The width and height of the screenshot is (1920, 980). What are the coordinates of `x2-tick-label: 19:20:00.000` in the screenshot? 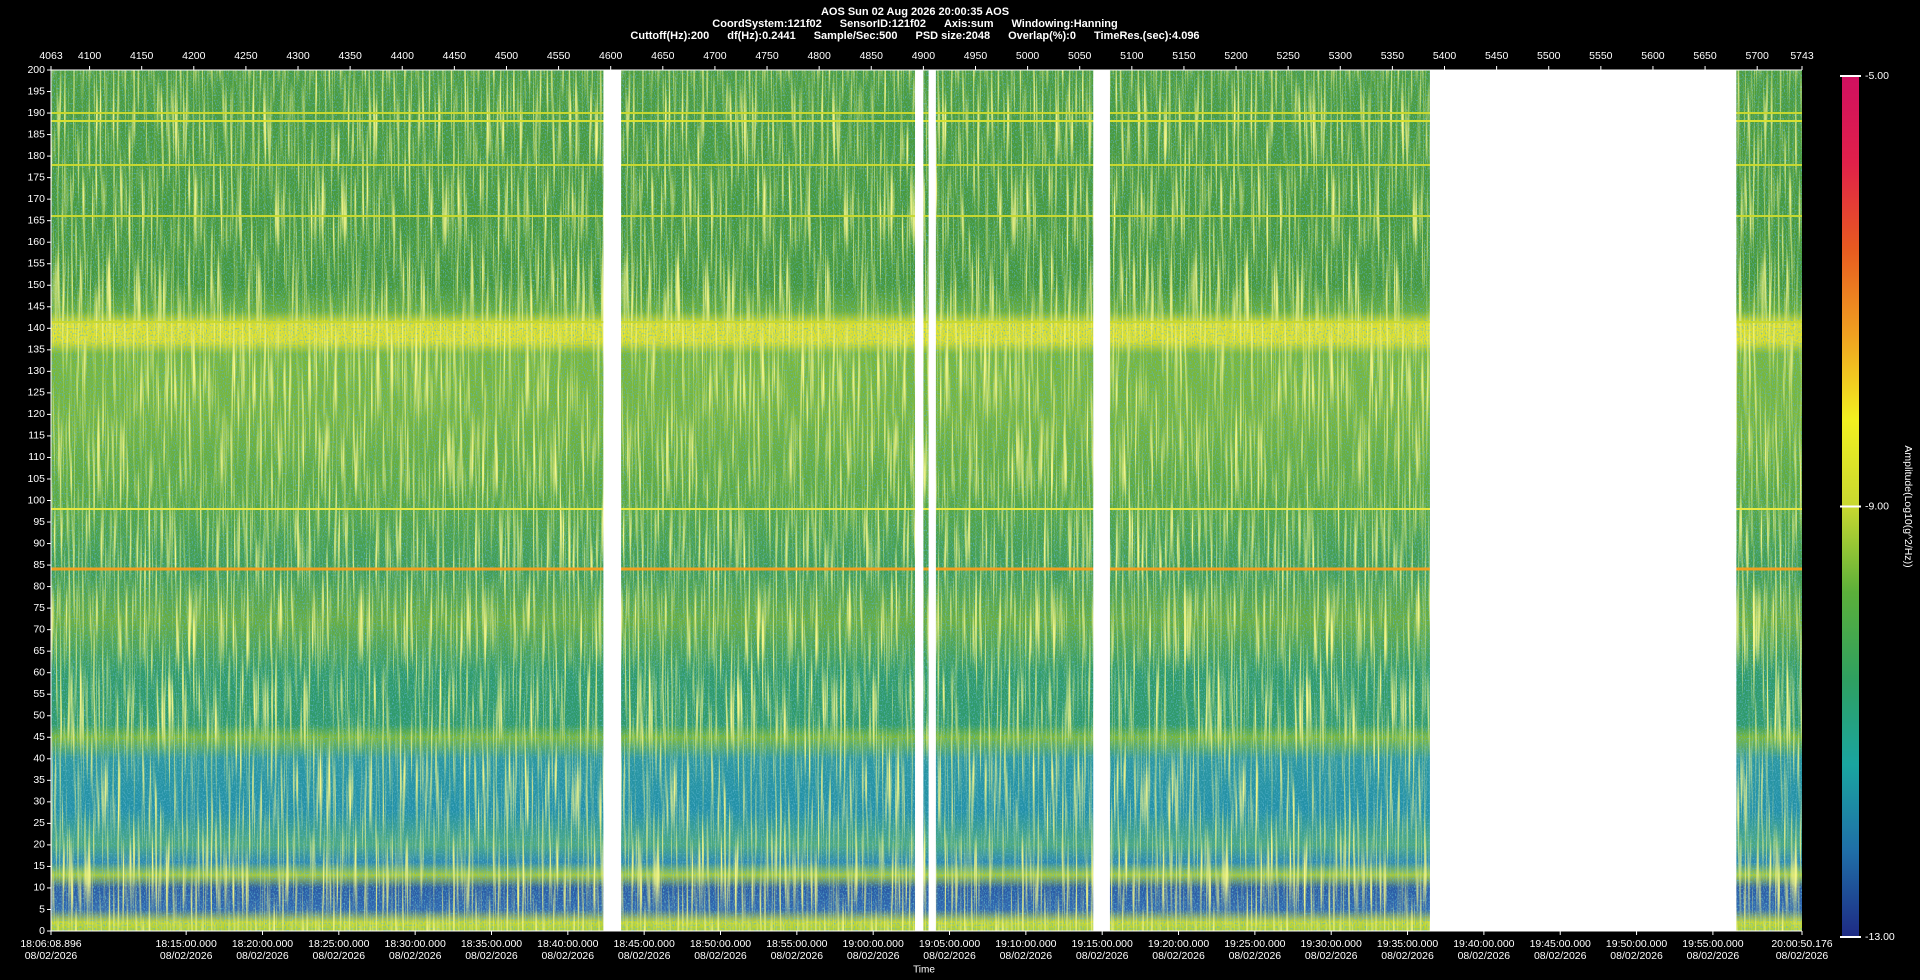 It's located at (1178, 944).